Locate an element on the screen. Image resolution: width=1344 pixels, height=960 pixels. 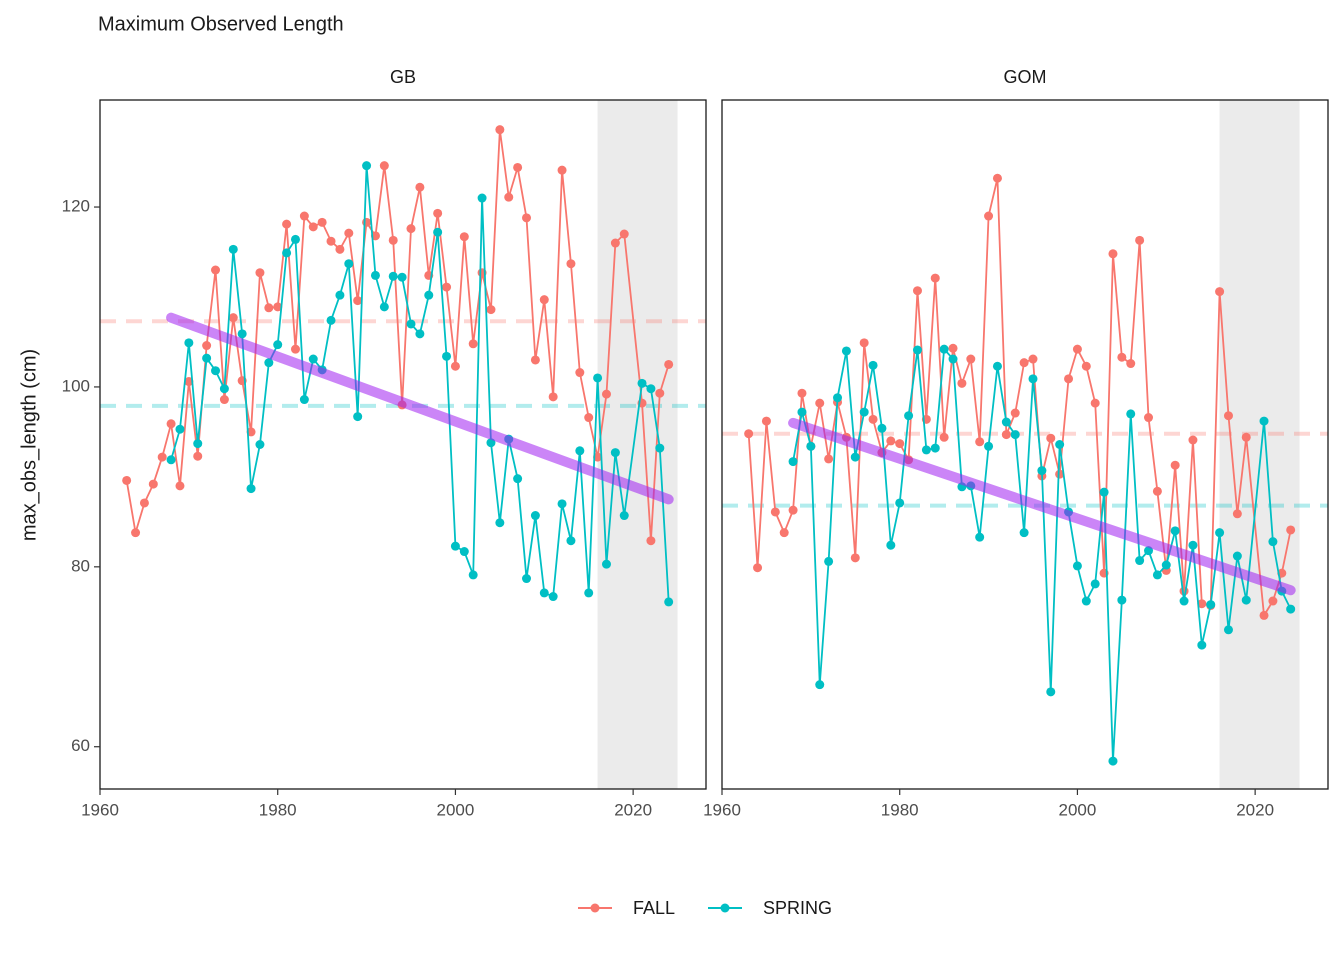
y-tick-label: 80 is located at coordinates (80, 565).